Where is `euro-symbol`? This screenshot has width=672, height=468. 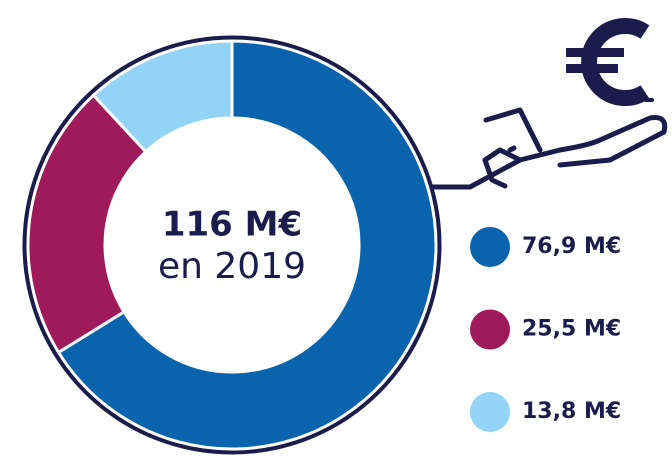 euro-symbol is located at coordinates (608, 62).